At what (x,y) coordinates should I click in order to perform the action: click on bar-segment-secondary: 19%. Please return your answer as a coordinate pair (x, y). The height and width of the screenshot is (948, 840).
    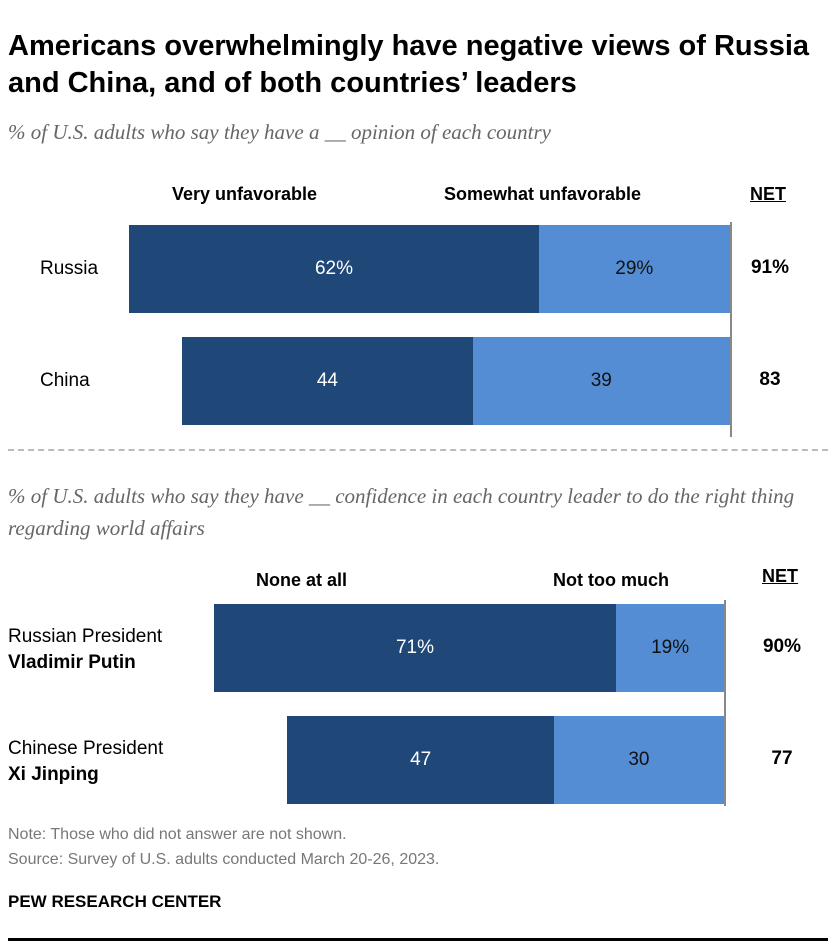
    Looking at the image, I should click on (670, 648).